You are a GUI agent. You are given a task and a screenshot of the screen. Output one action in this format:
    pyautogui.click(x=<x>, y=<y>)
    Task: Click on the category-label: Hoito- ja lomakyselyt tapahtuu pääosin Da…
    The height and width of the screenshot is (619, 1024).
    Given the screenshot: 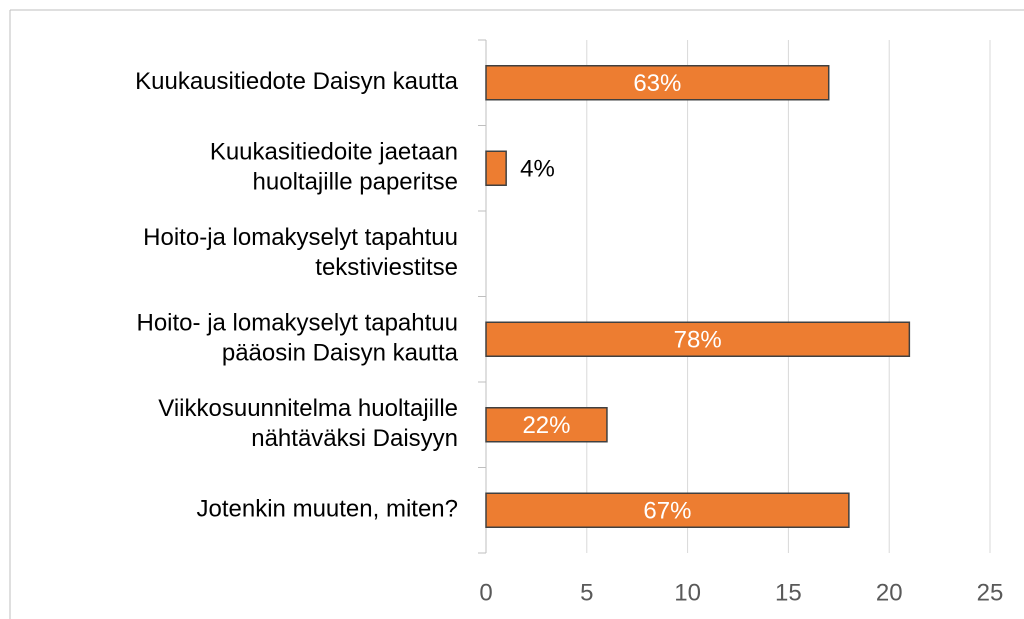 What is the action you would take?
    pyautogui.click(x=298, y=338)
    